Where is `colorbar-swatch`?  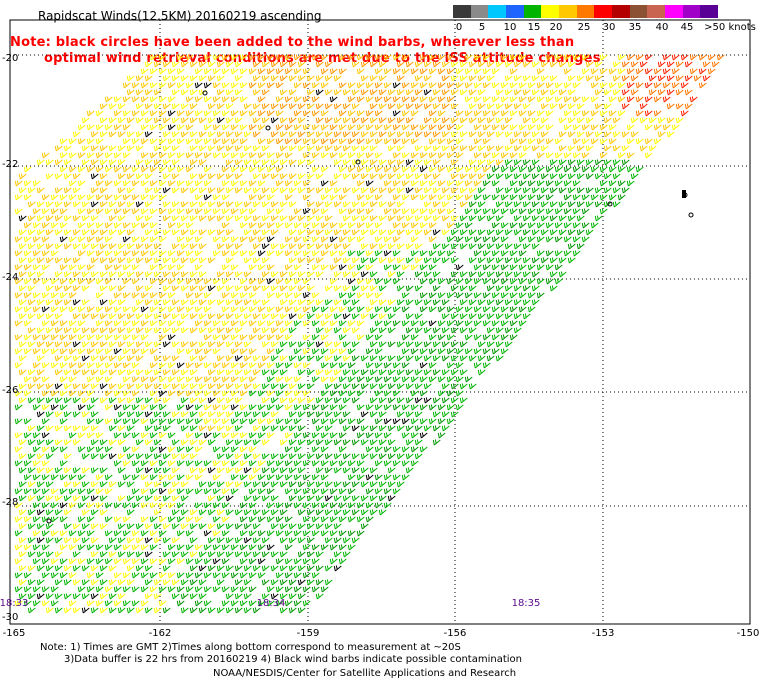
colorbar-swatch is located at coordinates (638, 11).